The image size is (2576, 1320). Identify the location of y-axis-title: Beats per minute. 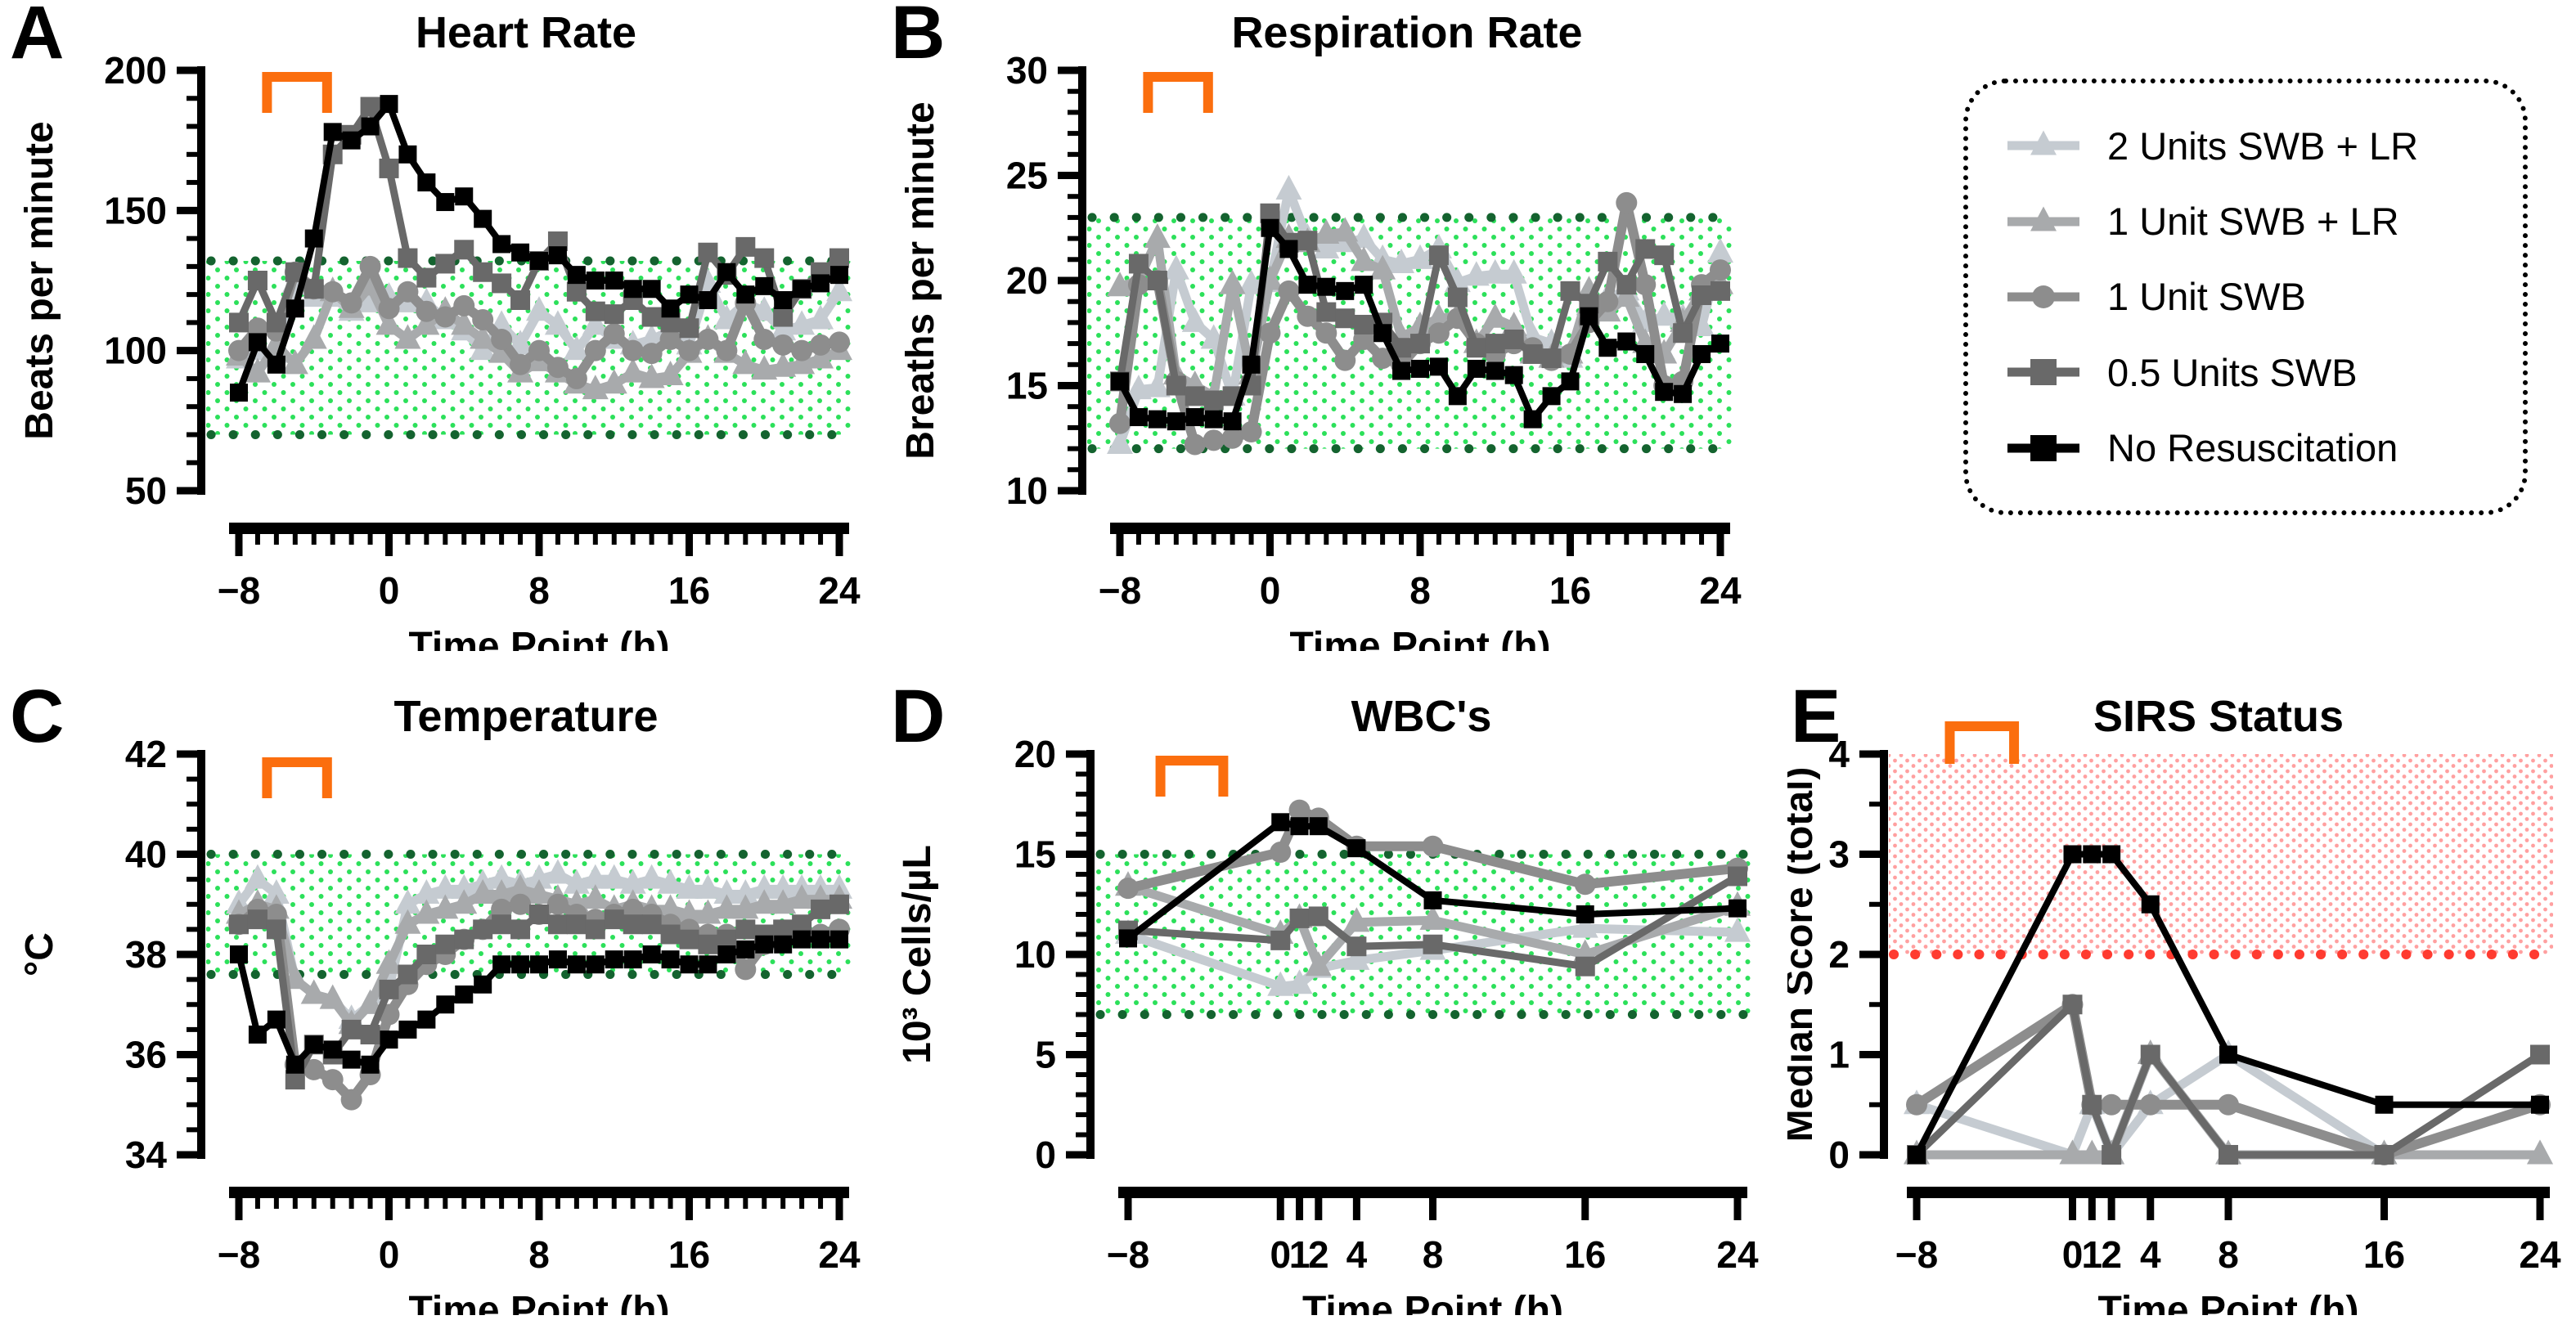
(39, 280).